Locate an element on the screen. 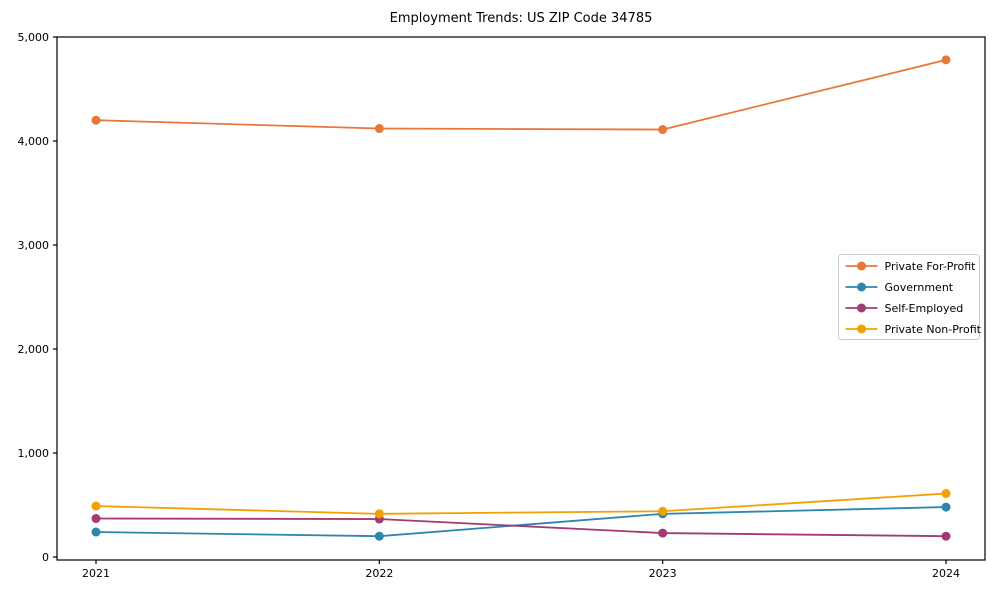 The height and width of the screenshot is (600, 1000). y-tick-label: 5,000 is located at coordinates (34, 37).